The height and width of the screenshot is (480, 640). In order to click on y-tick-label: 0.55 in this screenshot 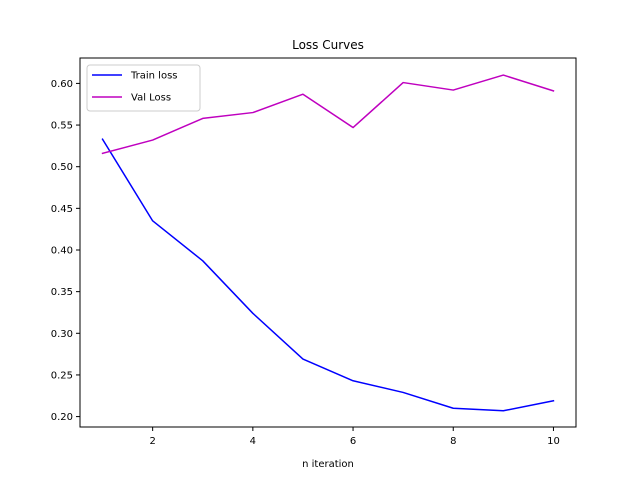, I will do `click(62, 126)`.